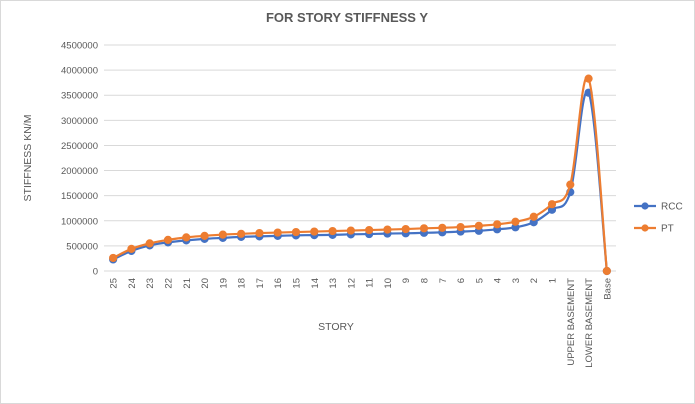 The image size is (695, 404). I want to click on x-tick-label-20: 5, so click(479, 280).